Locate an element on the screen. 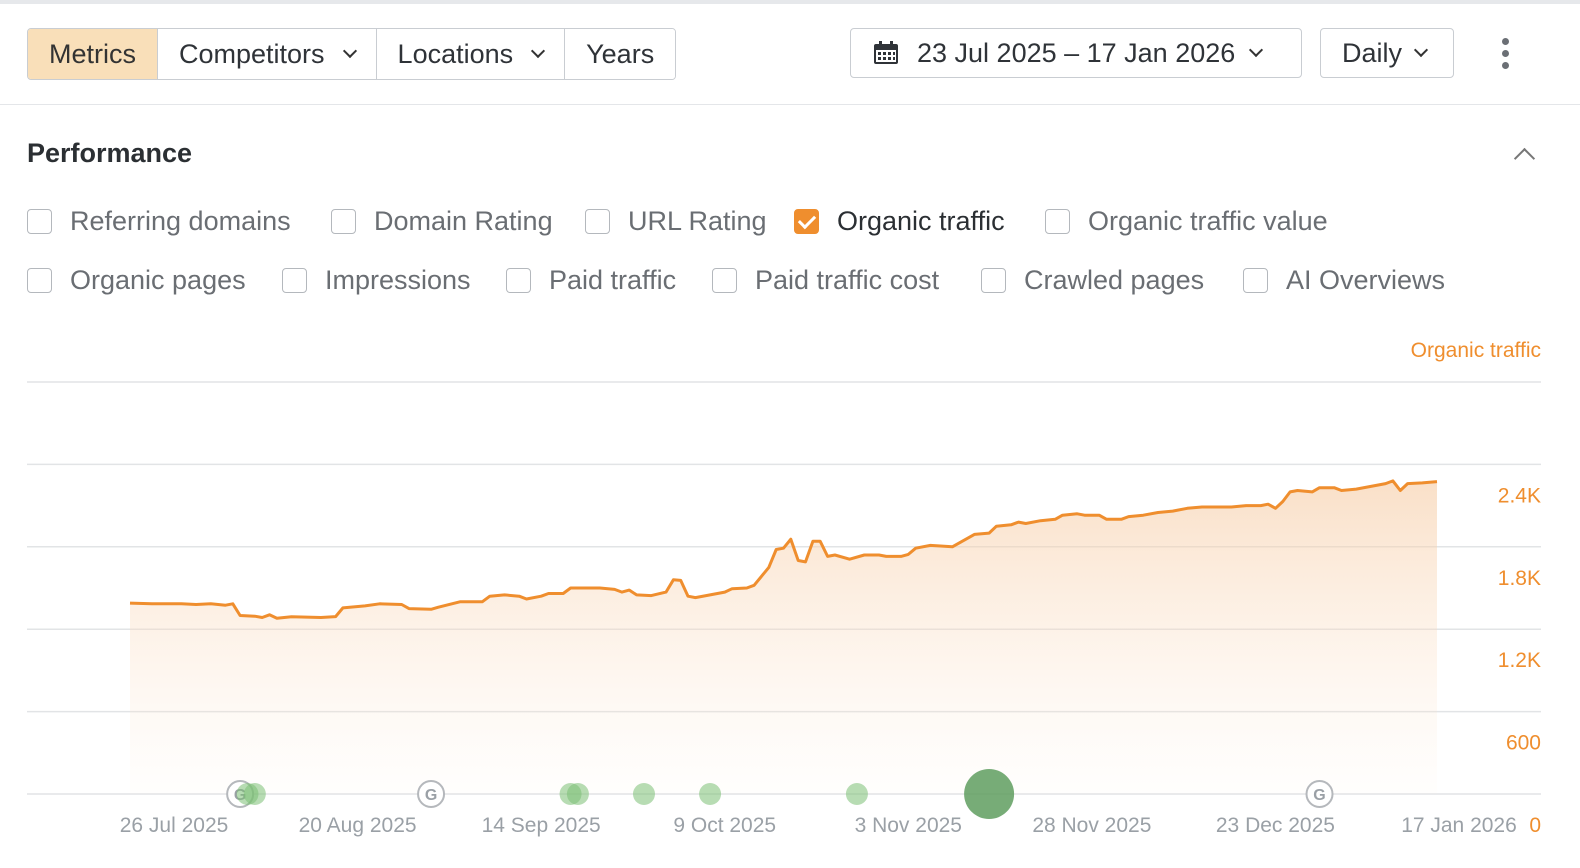 The image size is (1580, 868). metric-label: Domain Rating is located at coordinates (463, 221).